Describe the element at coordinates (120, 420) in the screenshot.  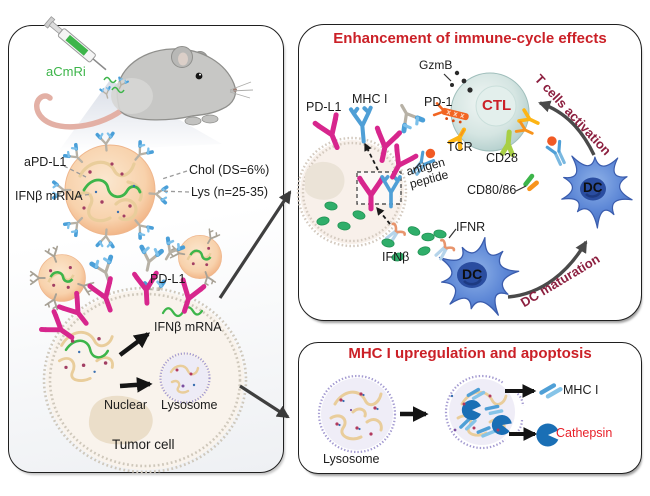
I see `nucleus` at that location.